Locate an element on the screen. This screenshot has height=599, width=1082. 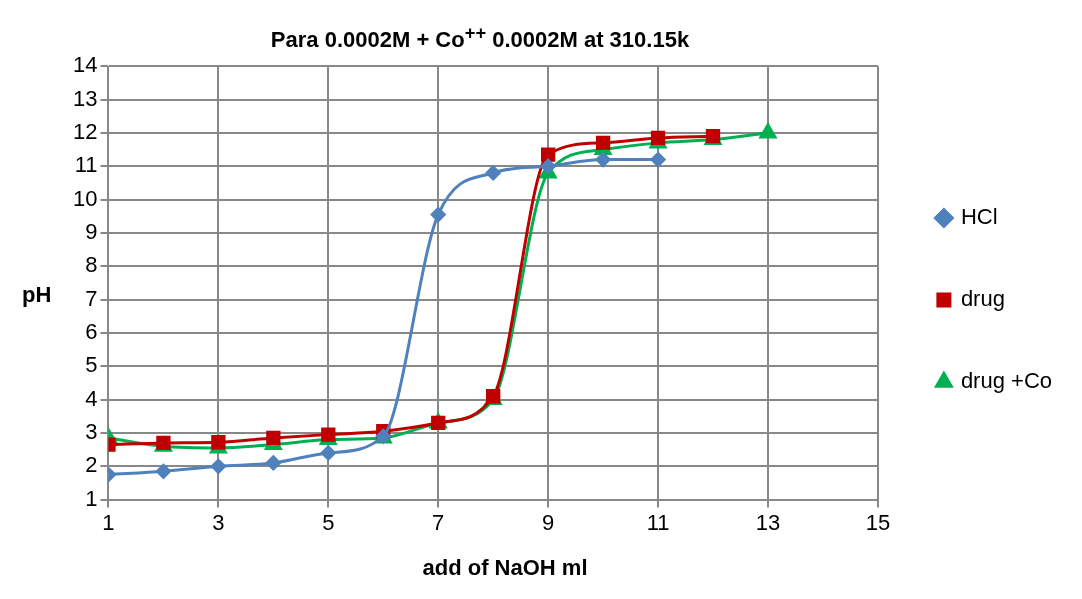
x-tick-label: 5 is located at coordinates (328, 522).